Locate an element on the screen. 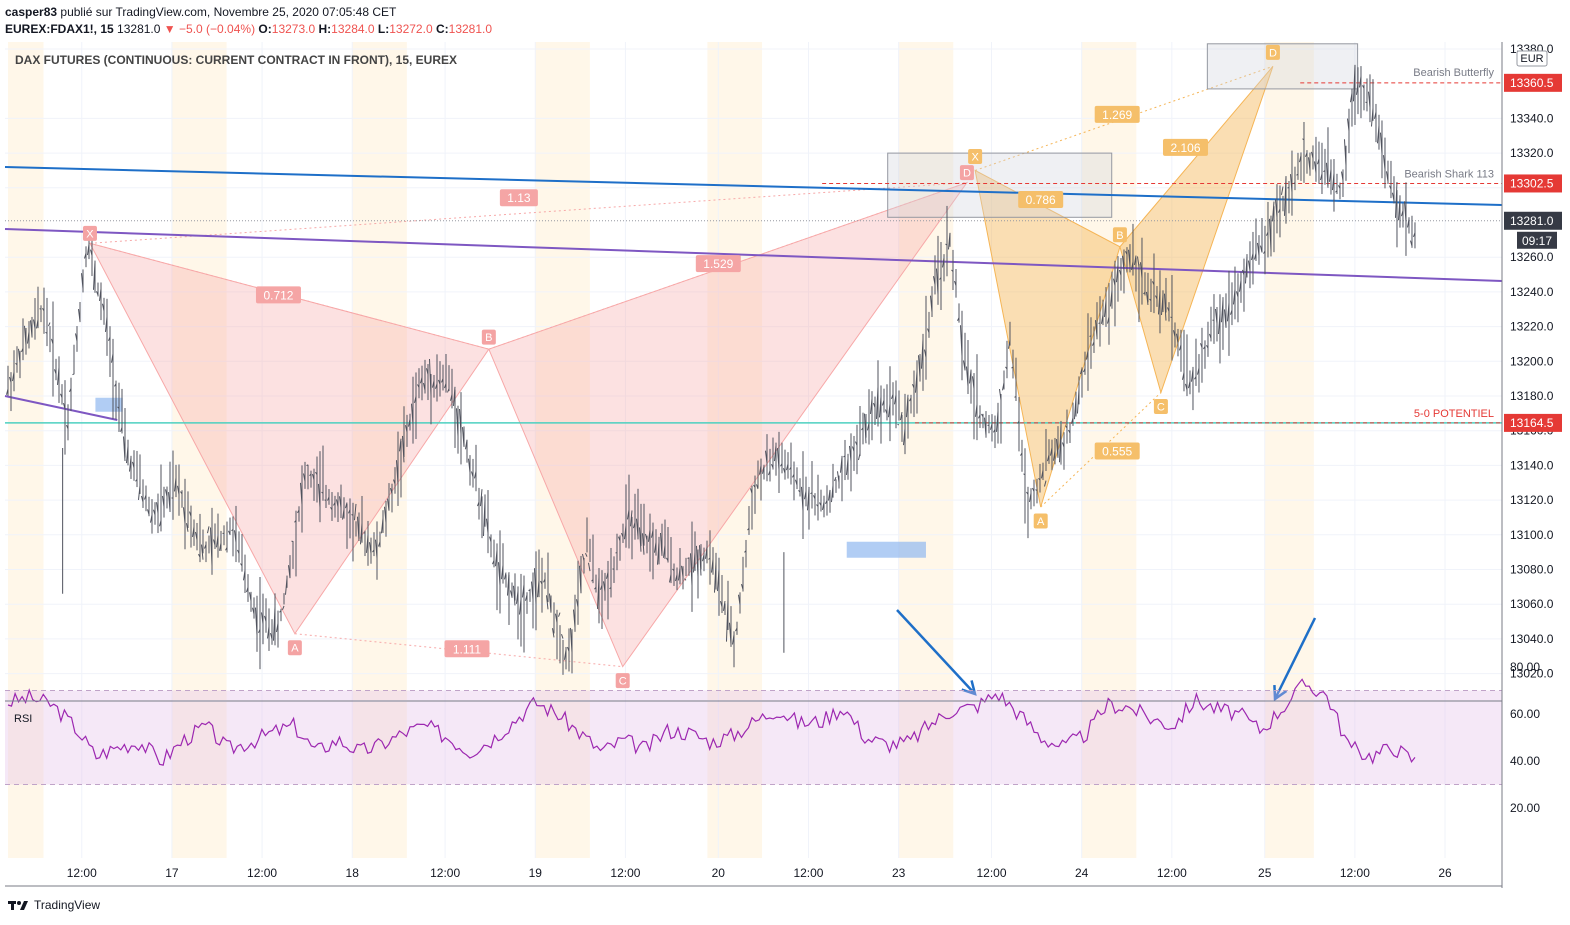 Image resolution: width=1570 pixels, height=925 pixels. shark-ratio-xd-bg is located at coordinates (1117, 114).